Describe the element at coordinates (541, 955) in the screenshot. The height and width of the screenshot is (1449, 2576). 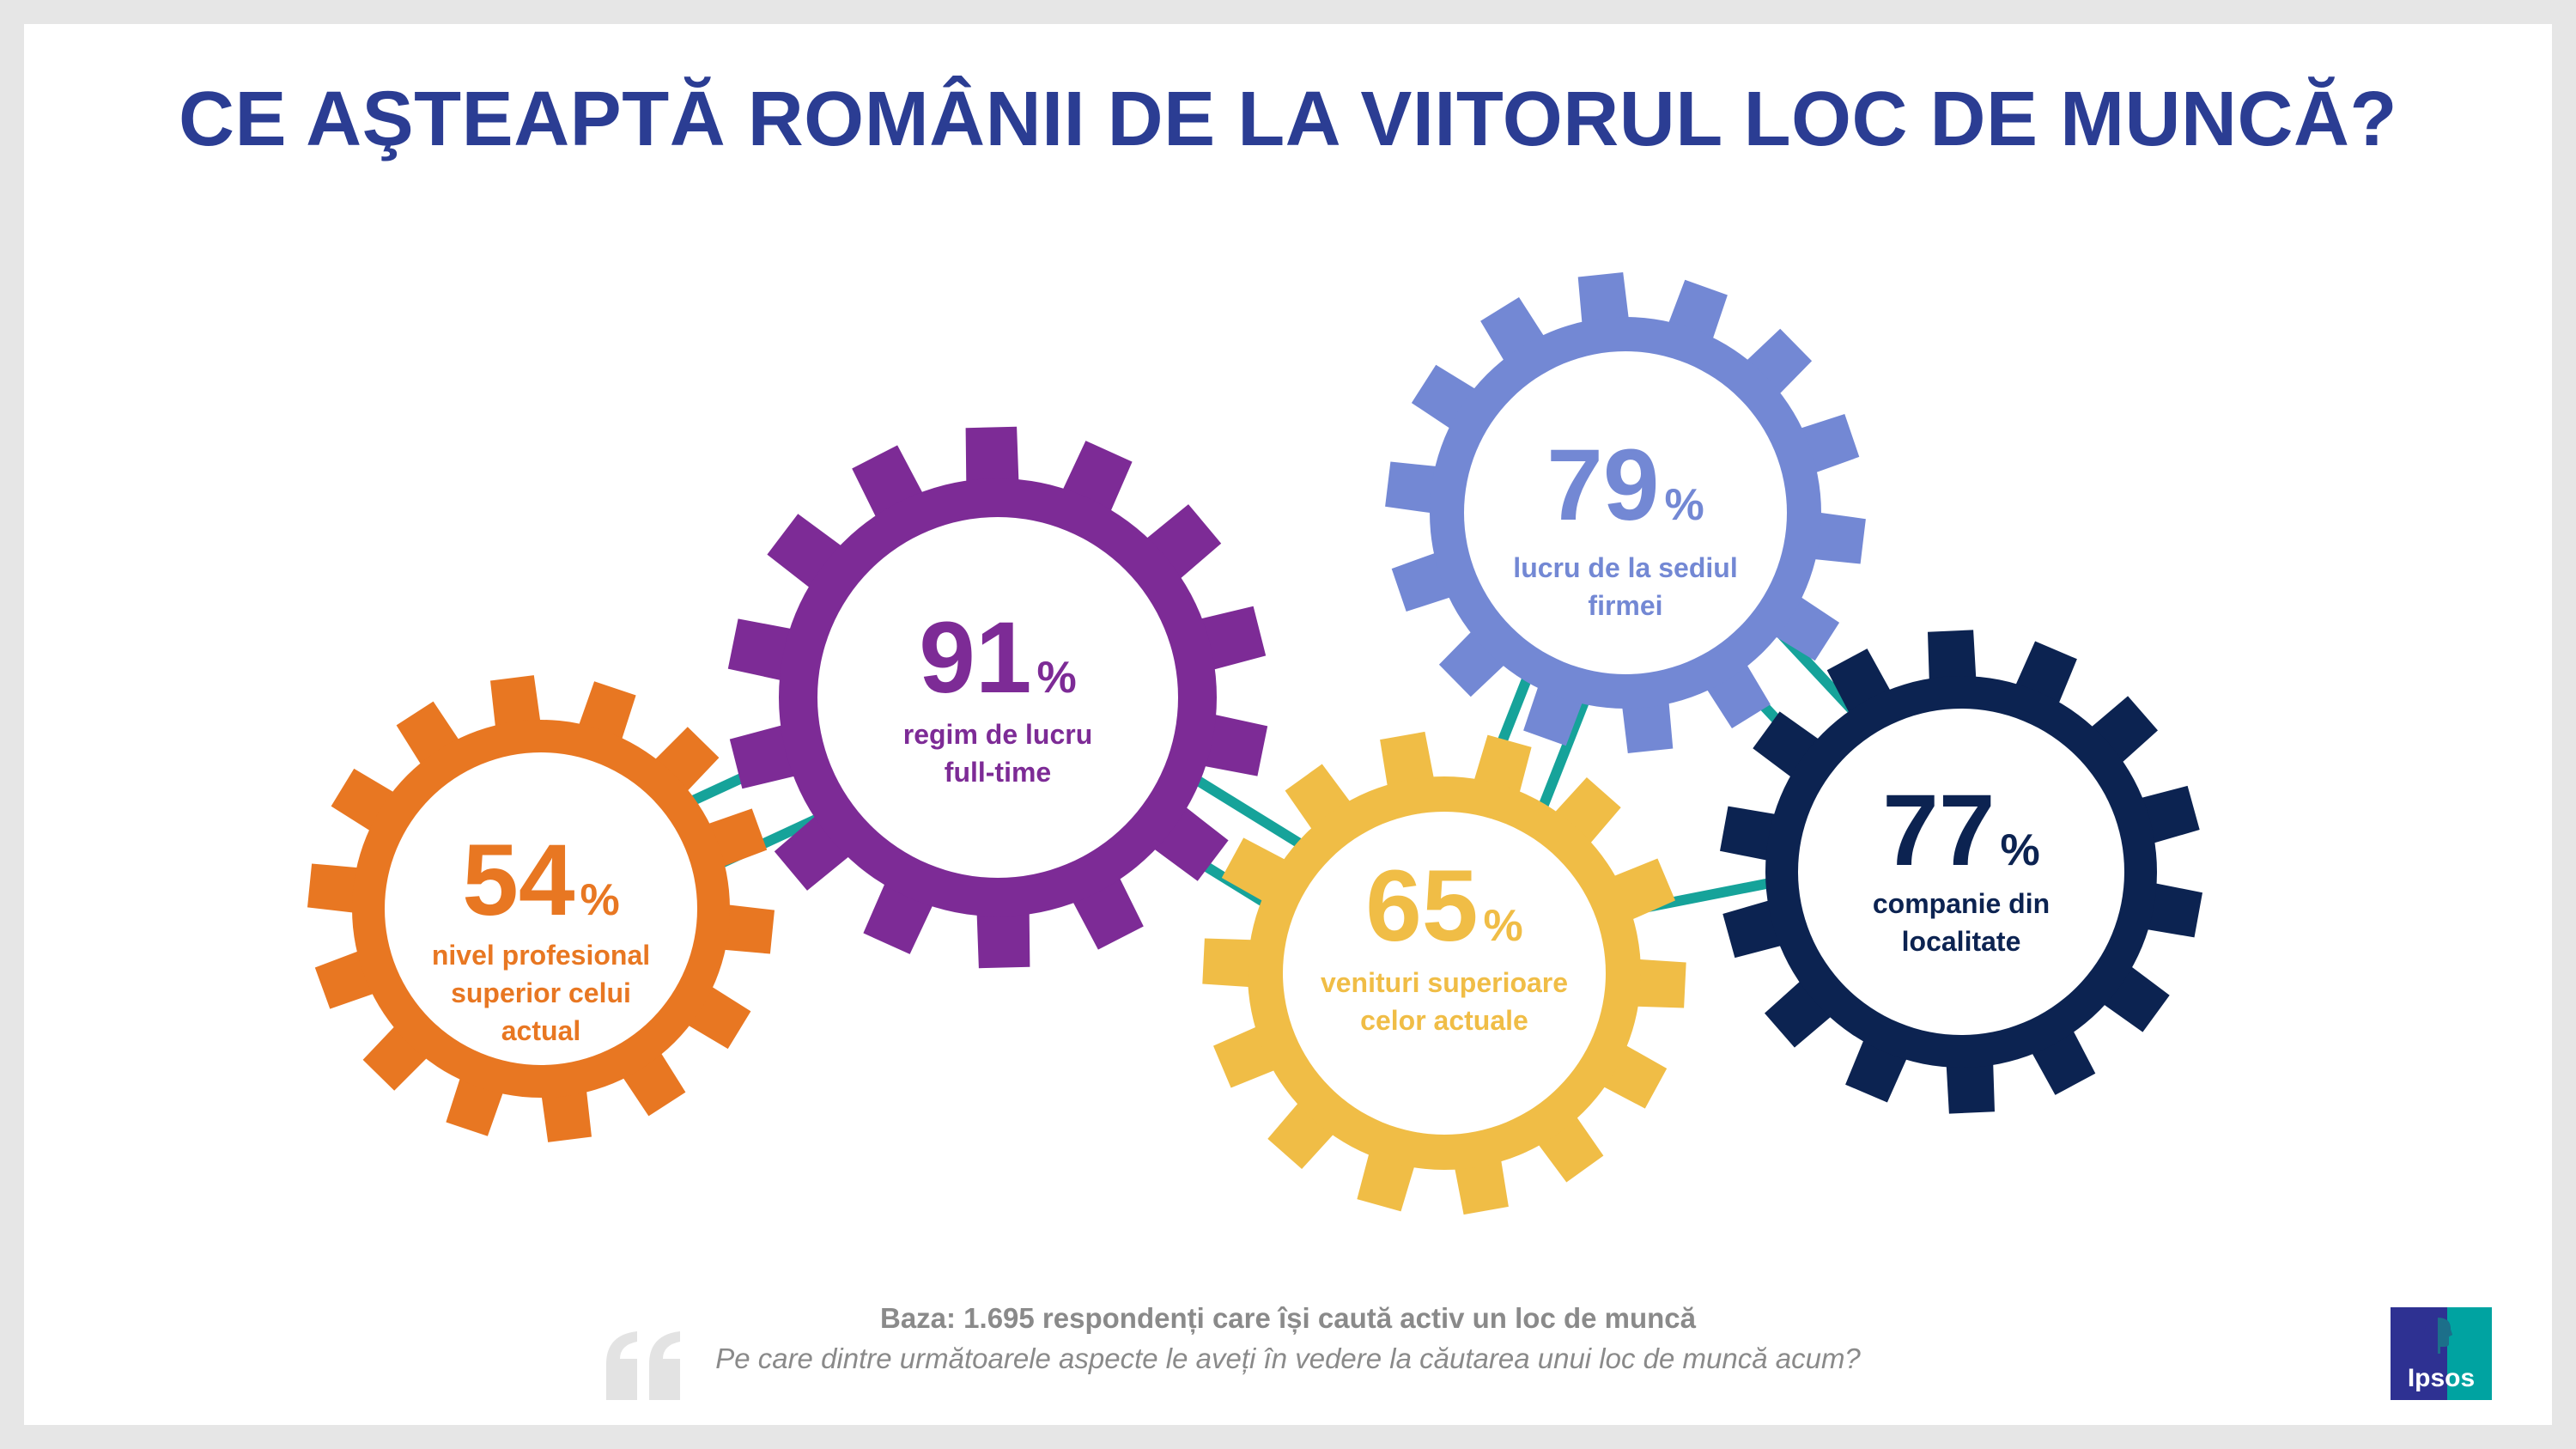
I see `gear-label-line: nivel profesional` at that location.